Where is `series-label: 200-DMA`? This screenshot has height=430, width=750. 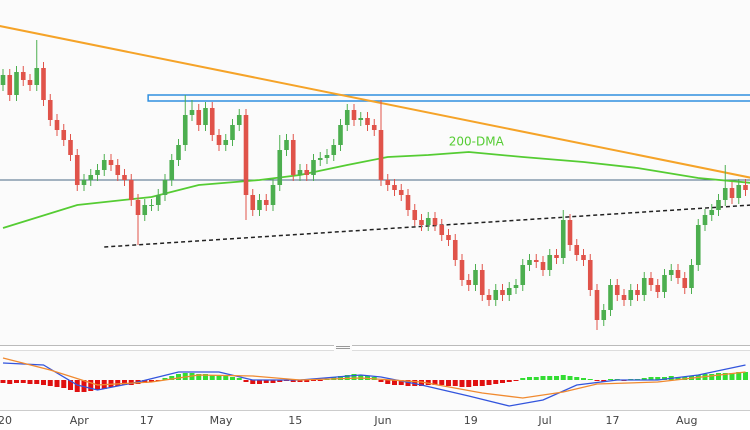 series-label: 200-DMA is located at coordinates (477, 142).